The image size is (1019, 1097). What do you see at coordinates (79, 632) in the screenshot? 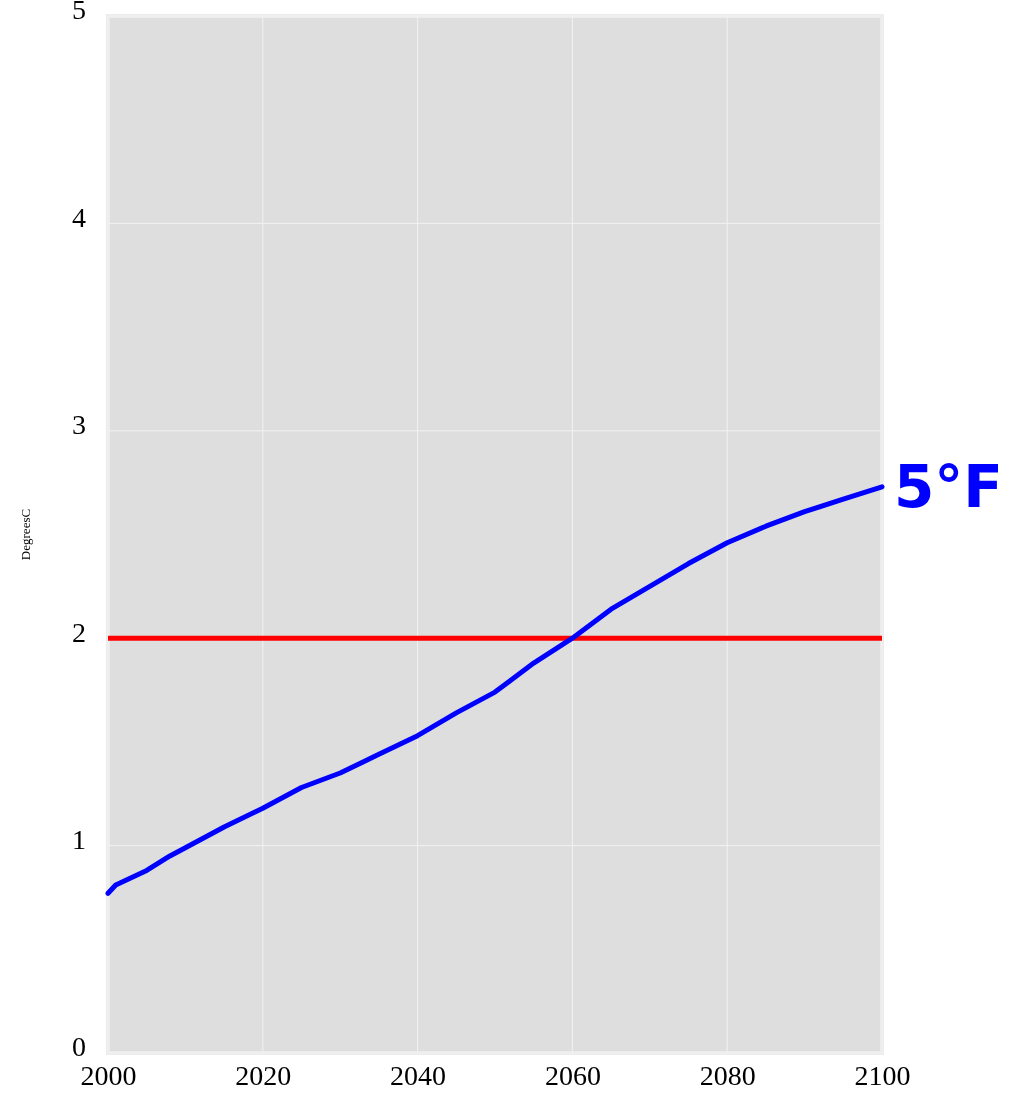
I see `y-tick-label: 2` at bounding box center [79, 632].